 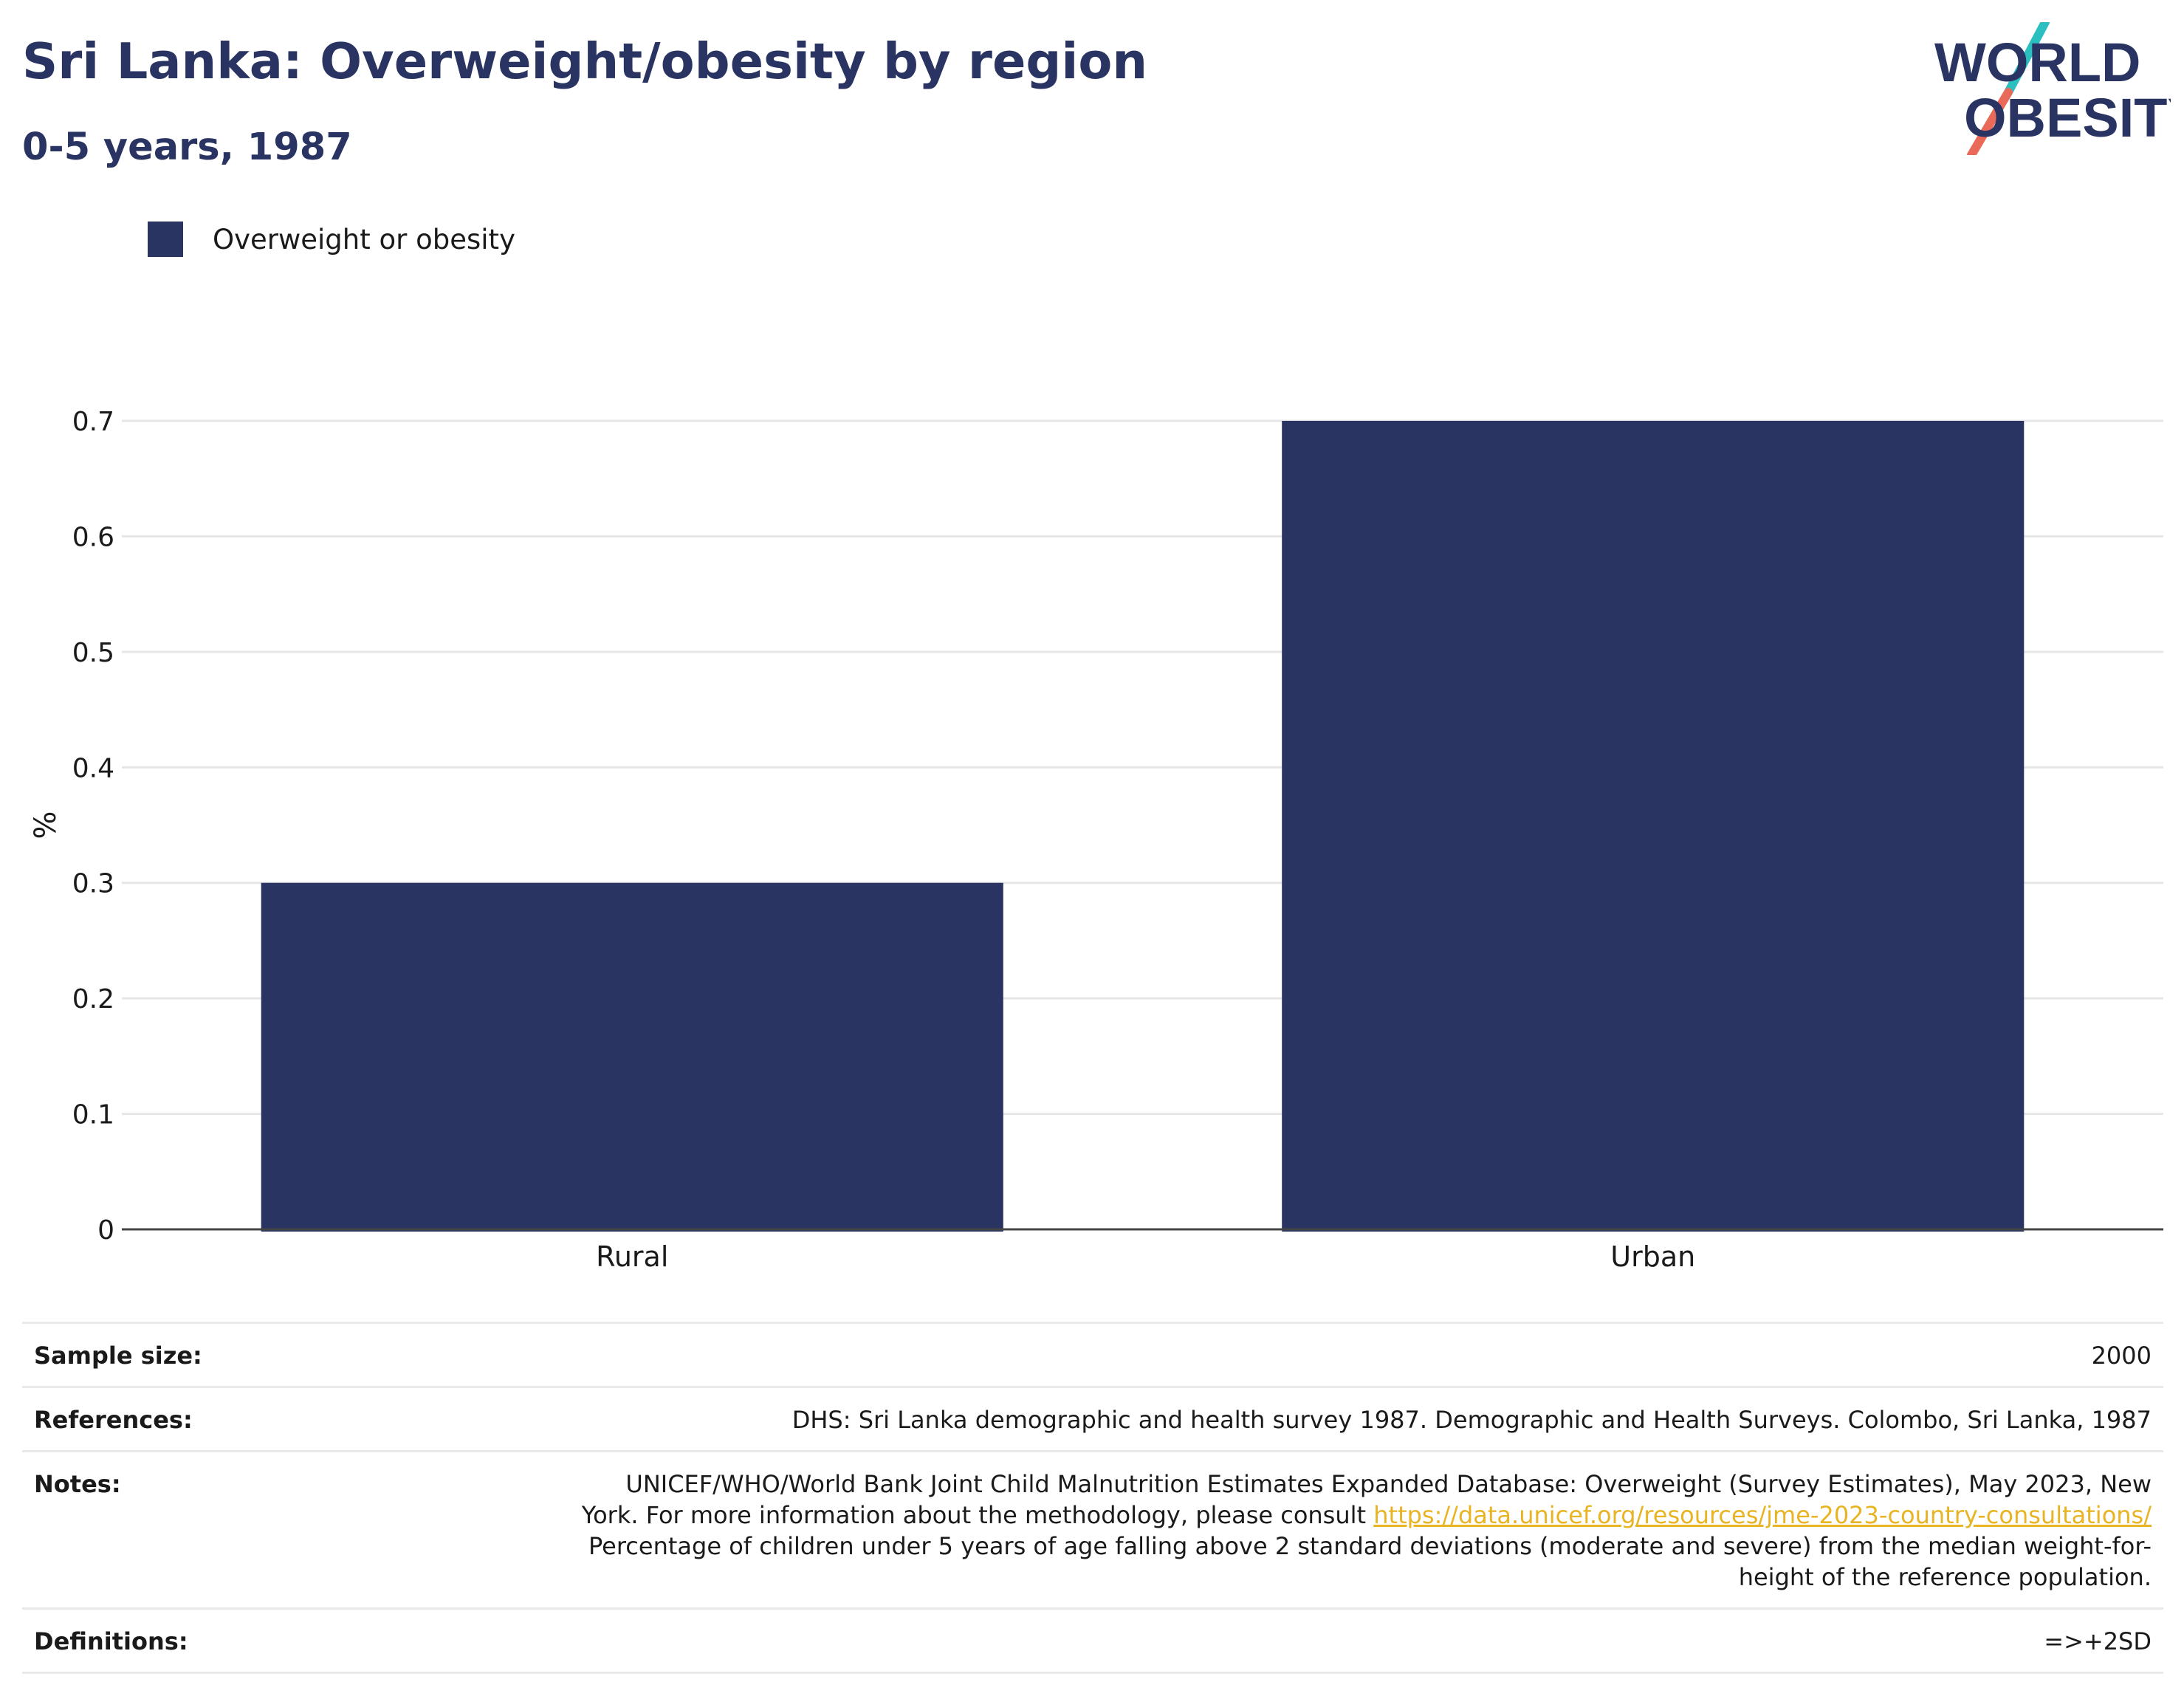 What do you see at coordinates (93, 1115) in the screenshot?
I see `y-tick-label: 0.1` at bounding box center [93, 1115].